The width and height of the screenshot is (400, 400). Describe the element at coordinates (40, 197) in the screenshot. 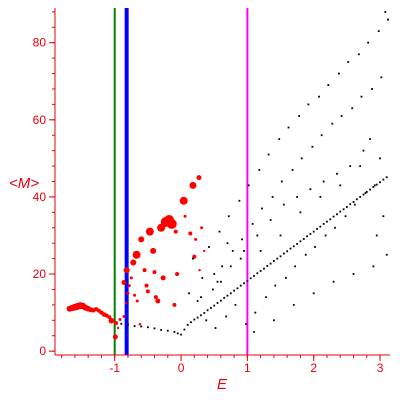

I see `y-tick-label: 40` at that location.